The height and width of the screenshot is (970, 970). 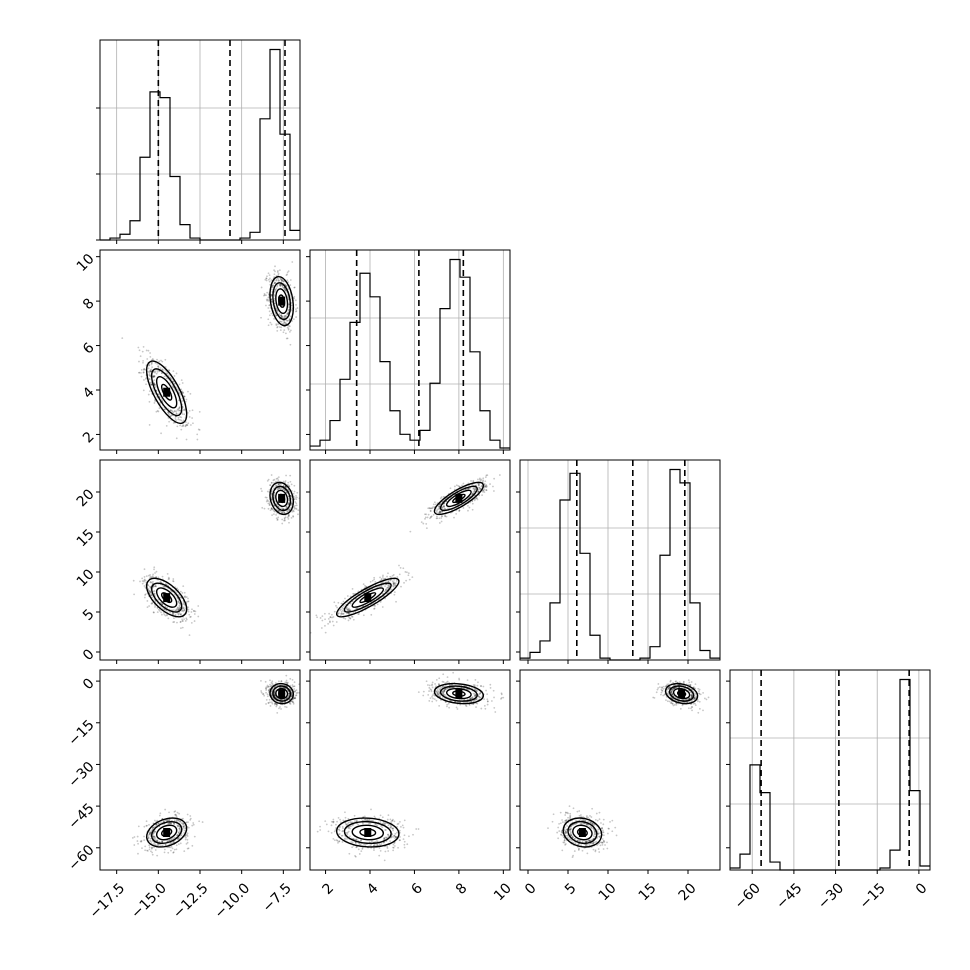 I want to click on y-tick-label: 0, so click(x=89, y=655).